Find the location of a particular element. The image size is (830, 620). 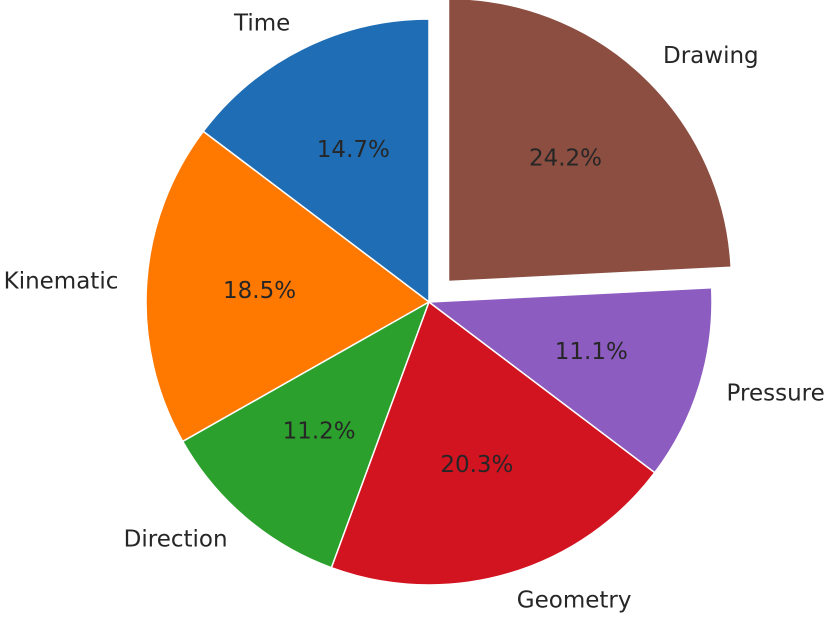

slice-label-pressure: Pressure is located at coordinates (776, 394).